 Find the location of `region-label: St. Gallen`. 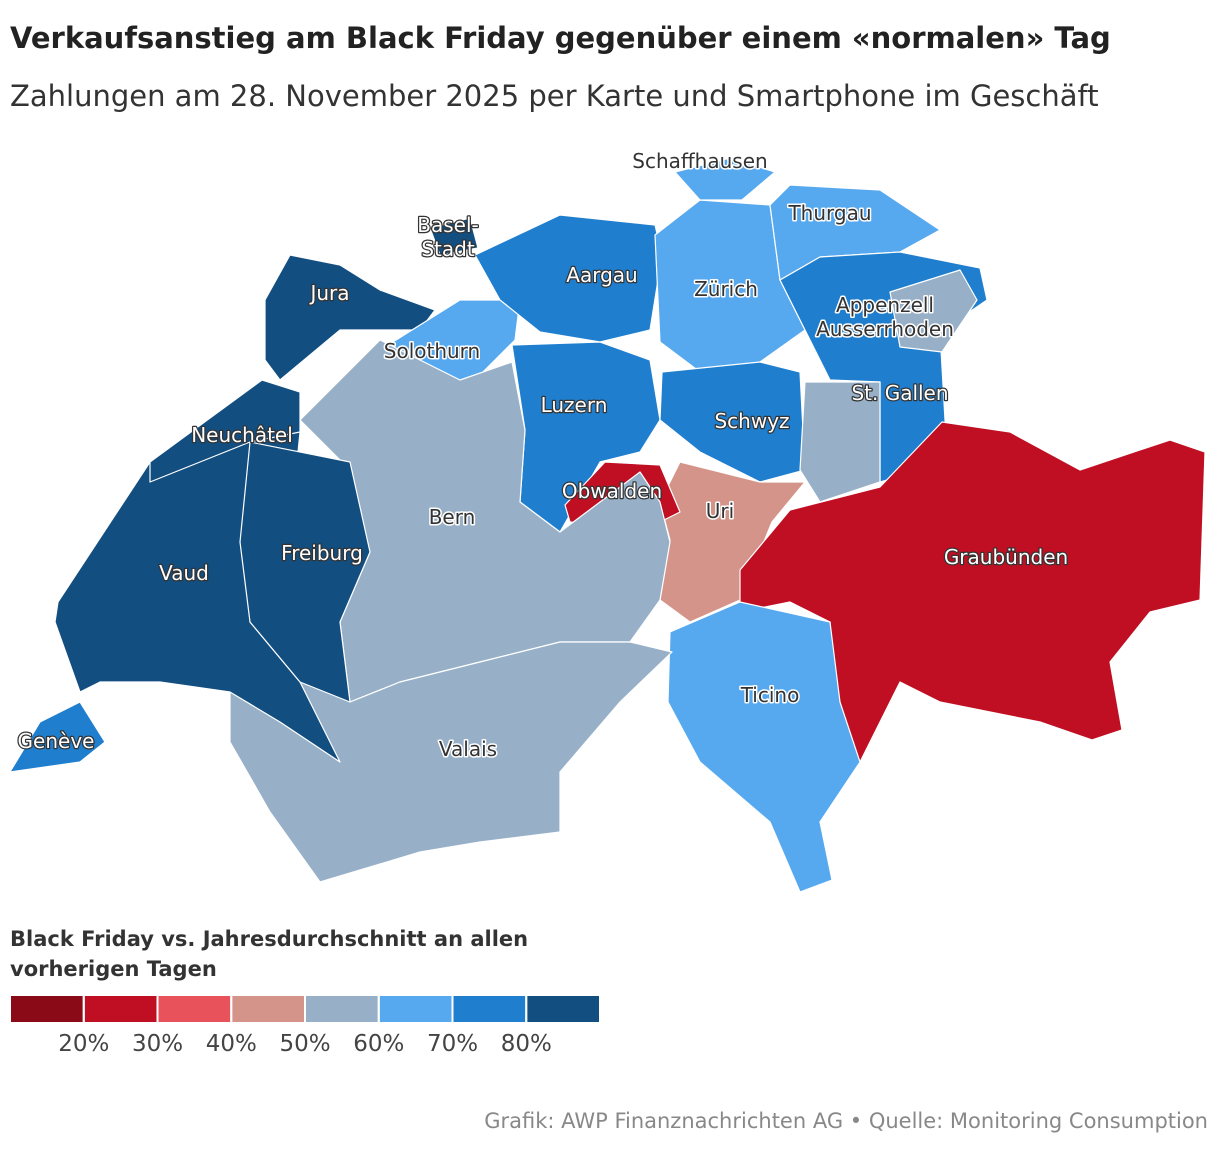

region-label: St. Gallen is located at coordinates (899, 393).